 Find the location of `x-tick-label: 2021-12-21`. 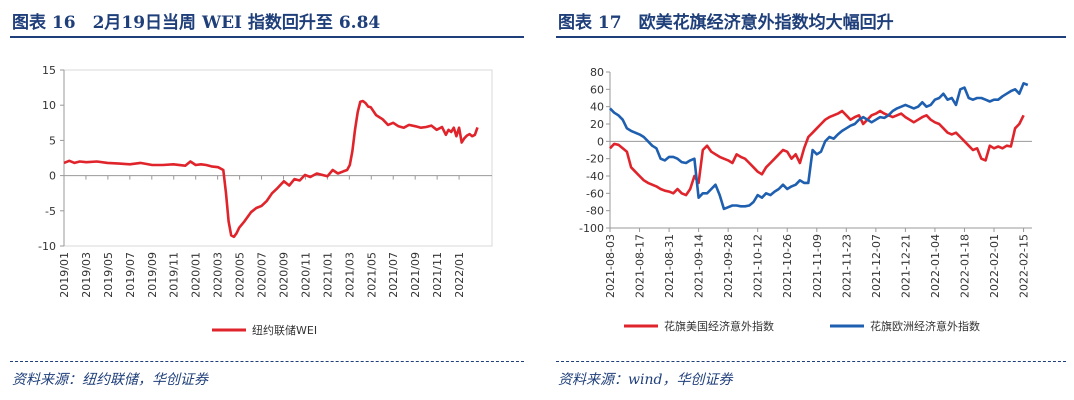

x-tick-label: 2021-12-21 is located at coordinates (905, 266).